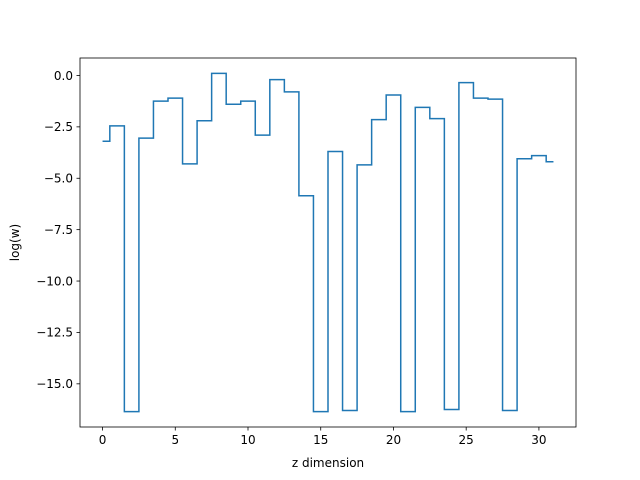  Describe the element at coordinates (58, 127) in the screenshot. I see `y-tick-label: −2.5` at that location.